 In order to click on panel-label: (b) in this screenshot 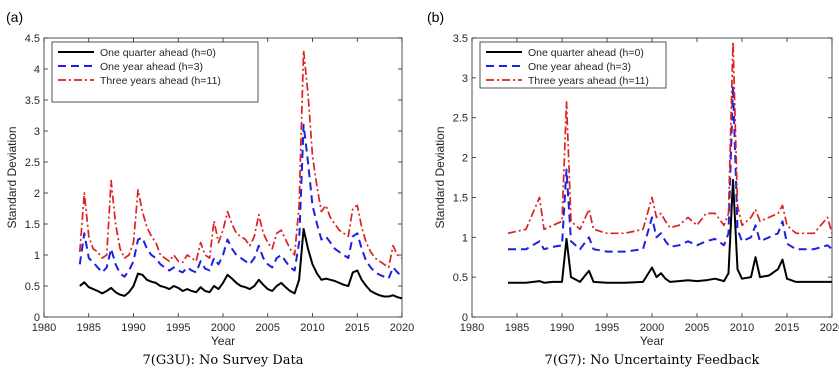, I will do `click(435, 17)`.